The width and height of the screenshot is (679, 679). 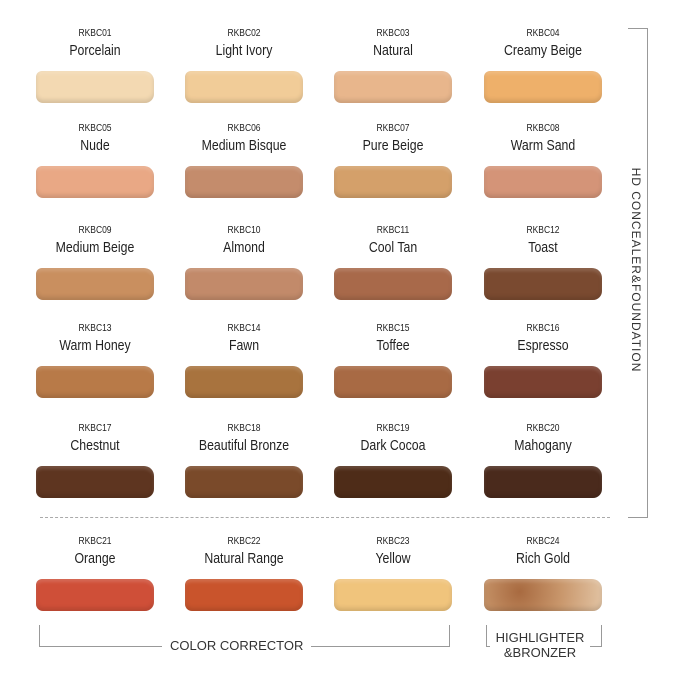 I want to click on corrector-bracket-left, so click(x=39, y=636).